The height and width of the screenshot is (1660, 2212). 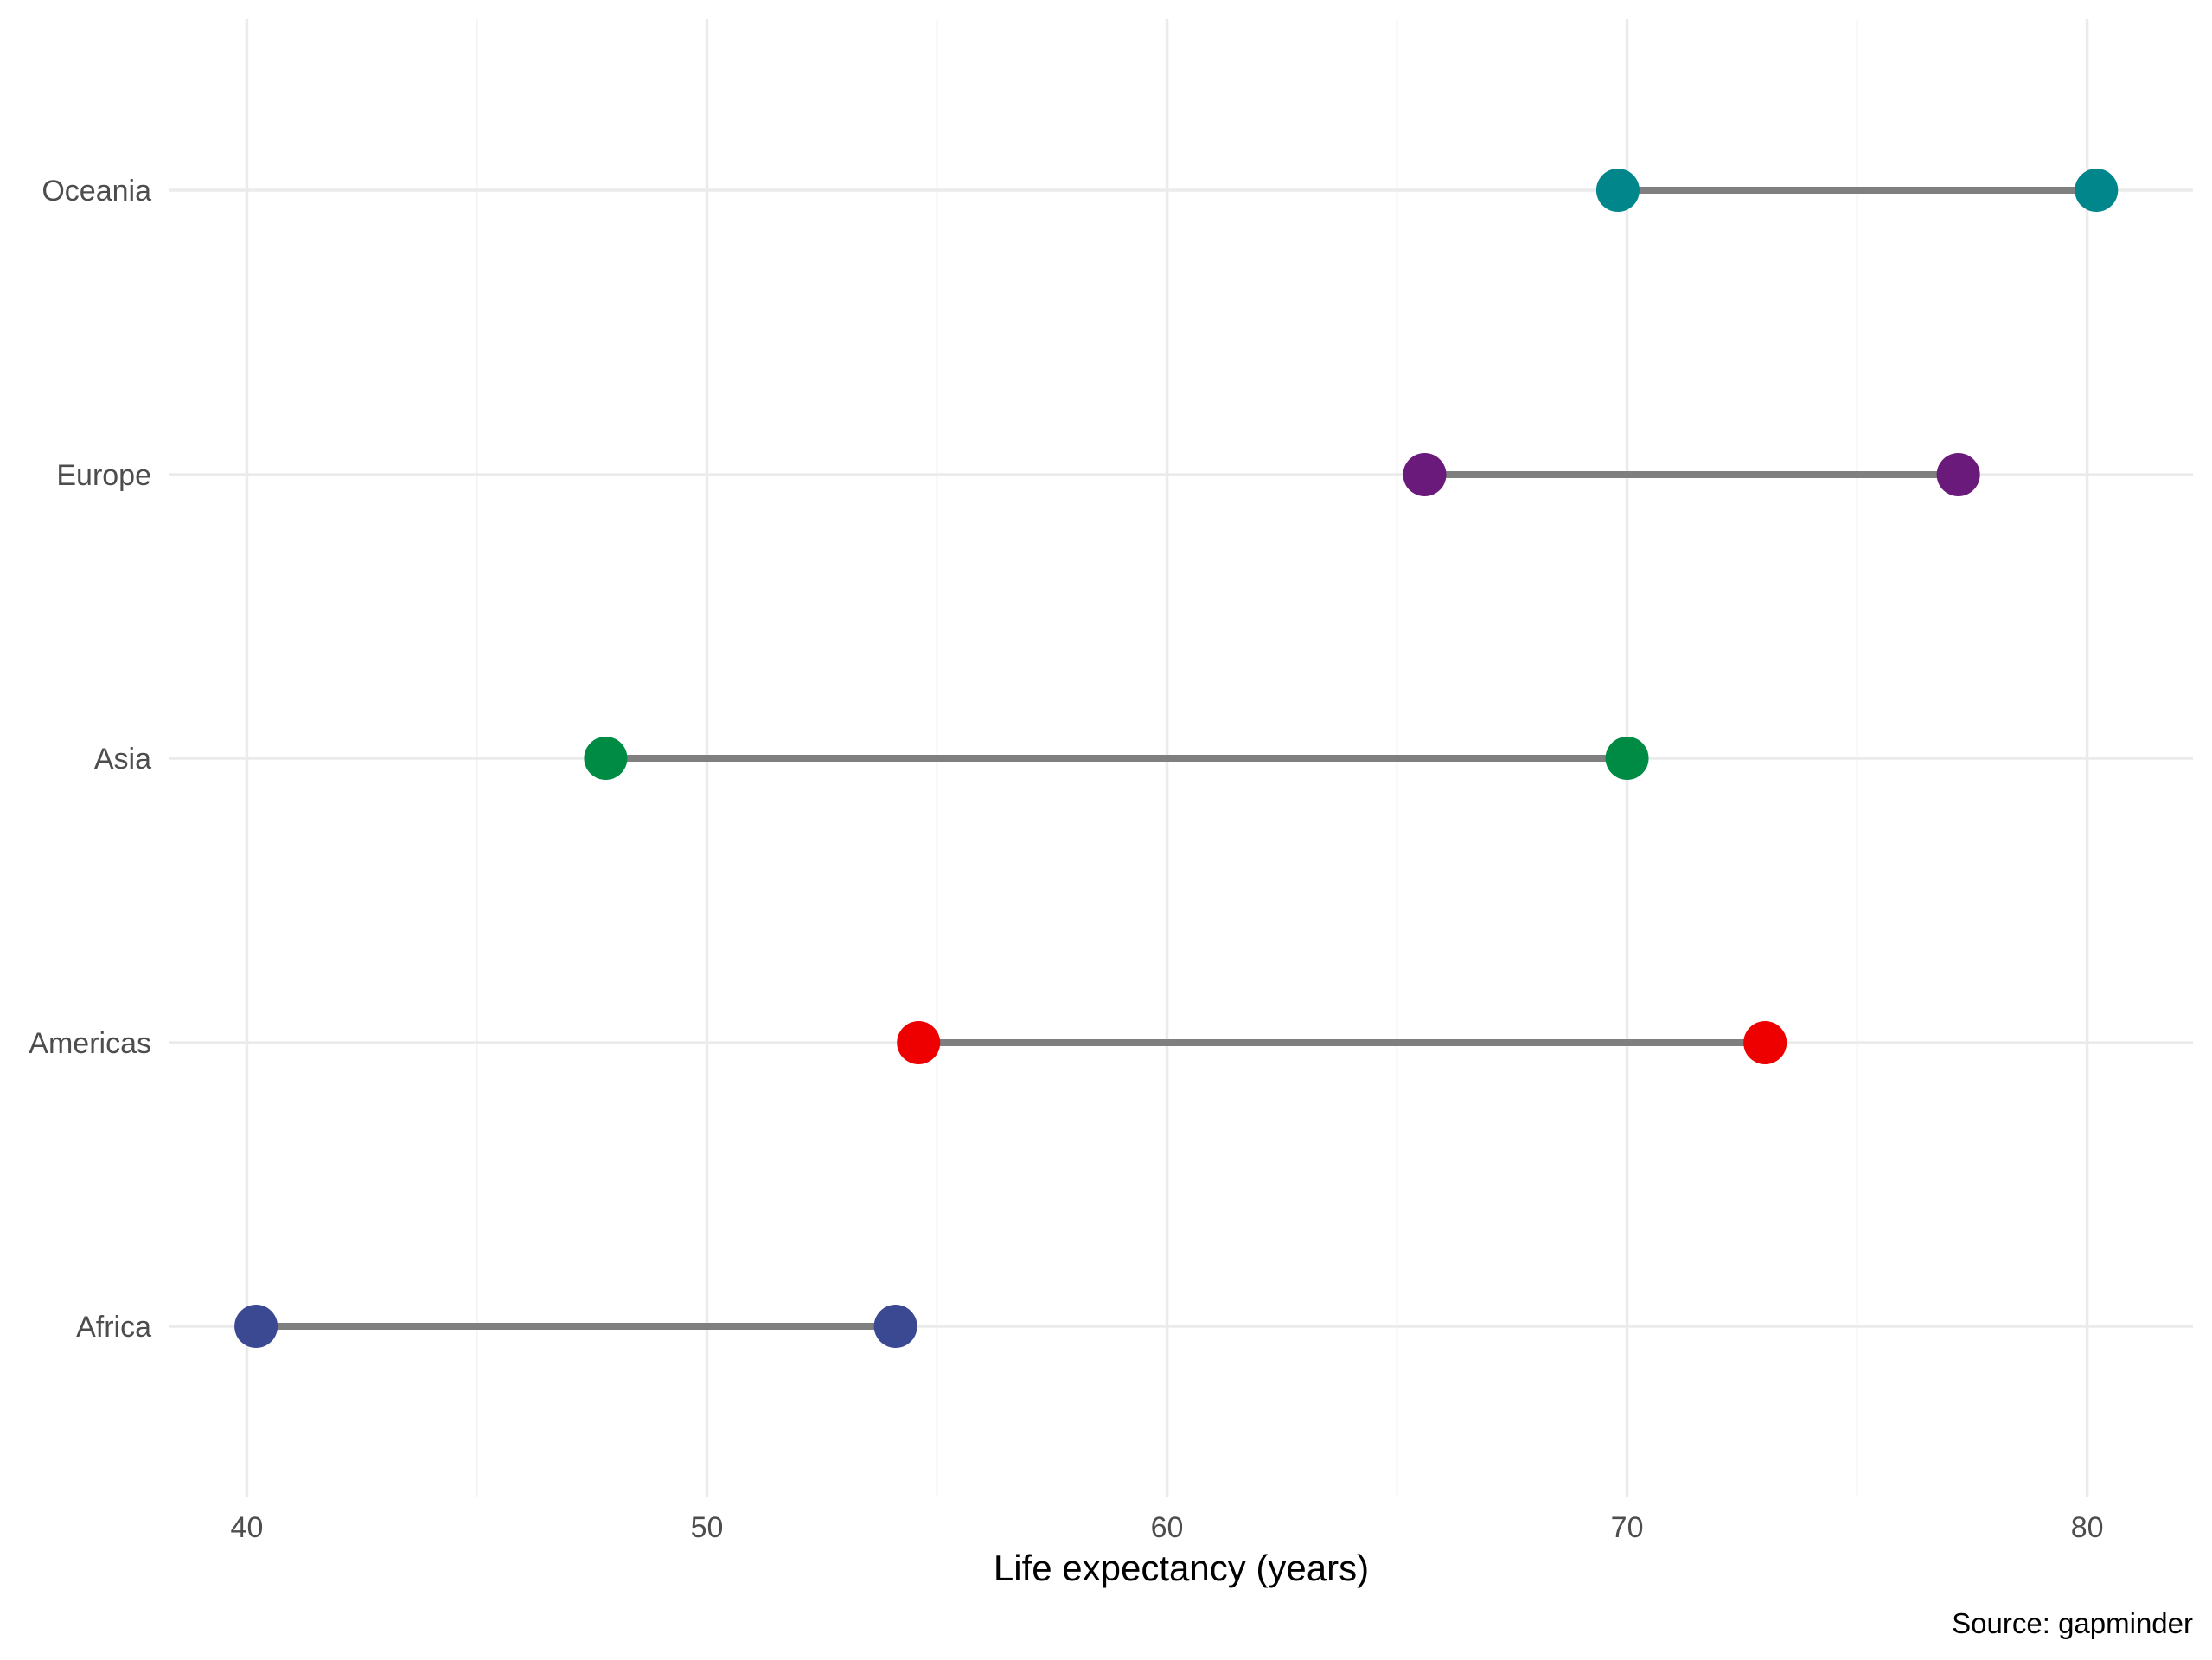 What do you see at coordinates (96, 191) in the screenshot?
I see `y-tick-label: Oceania` at bounding box center [96, 191].